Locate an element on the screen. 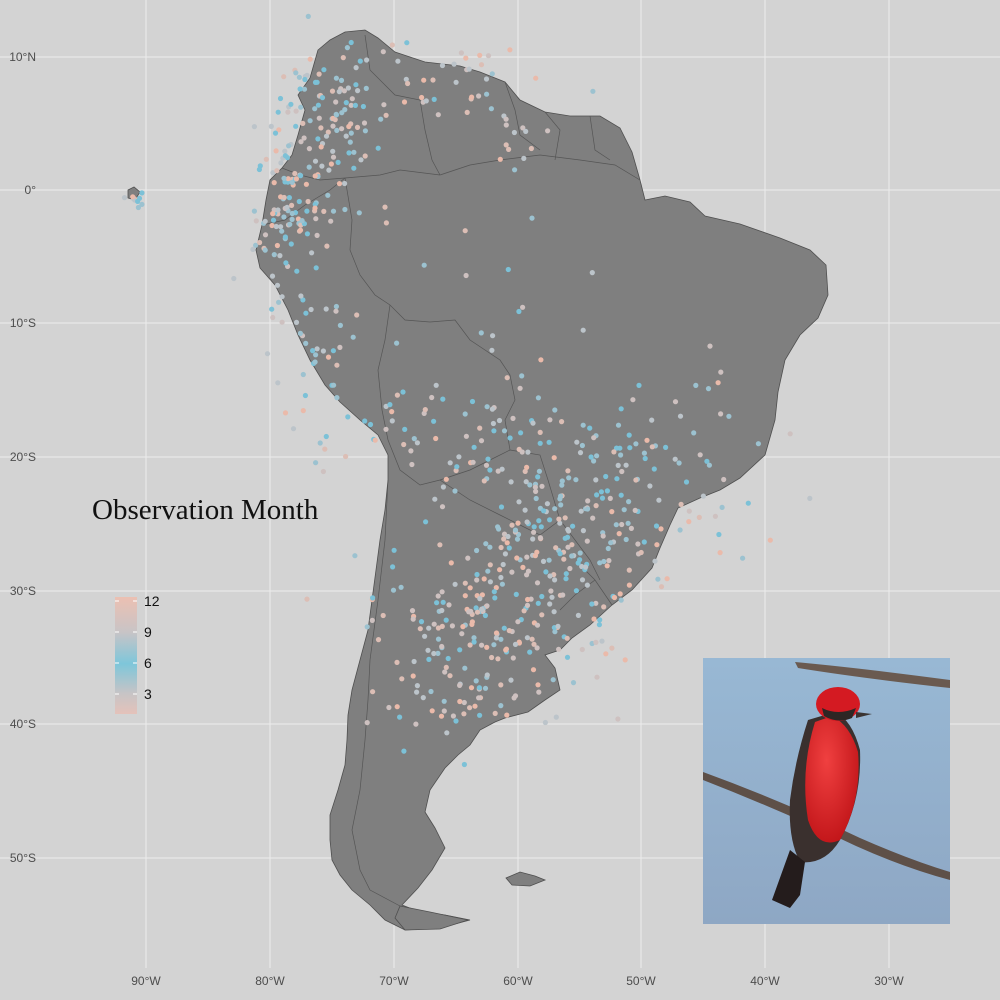  border-bolivia-brazil is located at coordinates (472, 390).